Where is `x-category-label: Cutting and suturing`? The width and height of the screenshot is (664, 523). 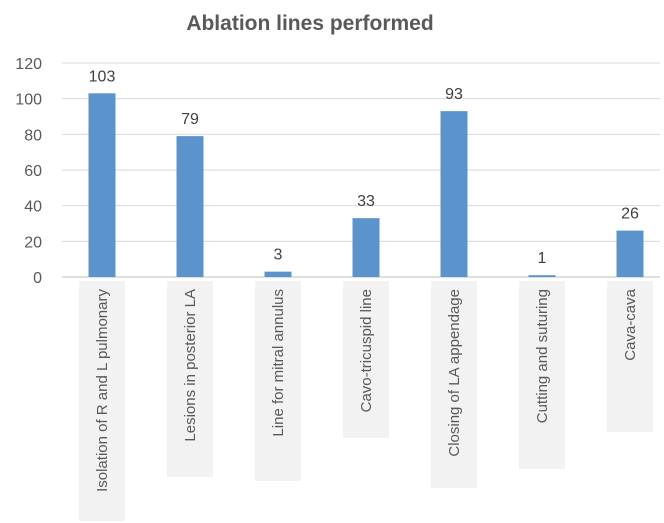
x-category-label: Cutting and suturing is located at coordinates (542, 356).